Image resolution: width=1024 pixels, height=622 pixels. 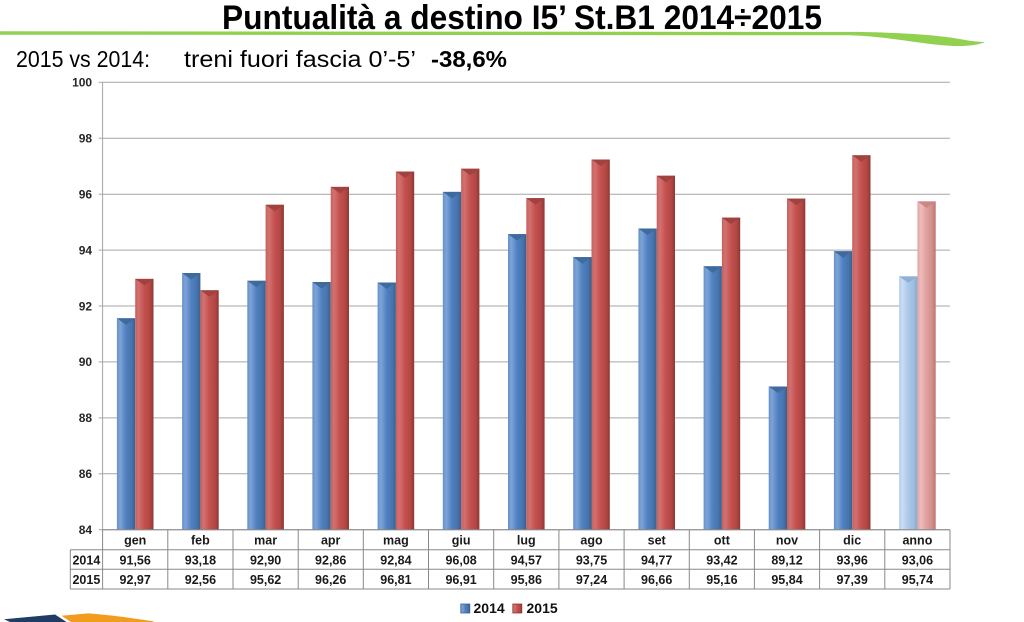 What do you see at coordinates (721, 560) in the screenshot?
I see `svg-text: 93,42` at bounding box center [721, 560].